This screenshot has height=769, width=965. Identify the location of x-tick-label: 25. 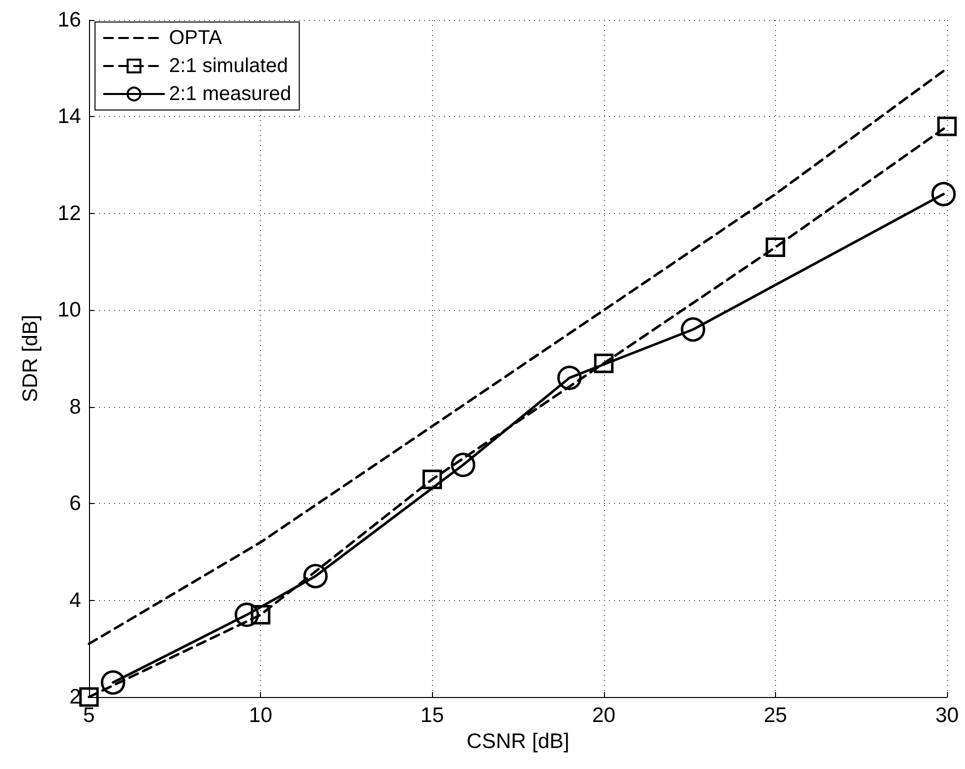
(776, 715).